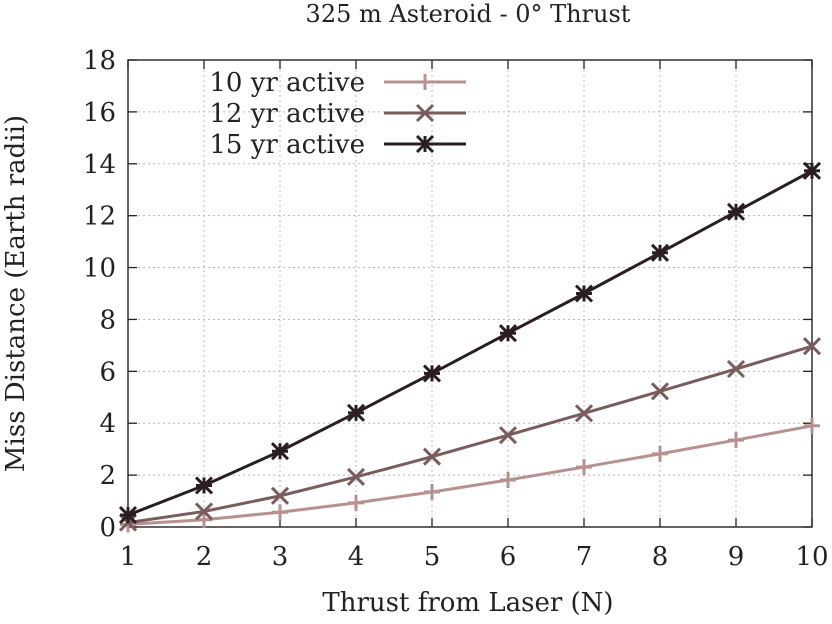 The image size is (832, 624). I want to click on y-tick-label: 8, so click(107, 320).